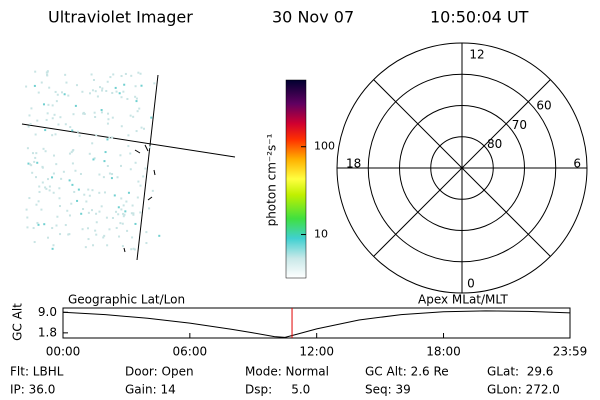 The image size is (600, 400). Describe the element at coordinates (471, 284) in the screenshot. I see `angle-label: 0` at that location.